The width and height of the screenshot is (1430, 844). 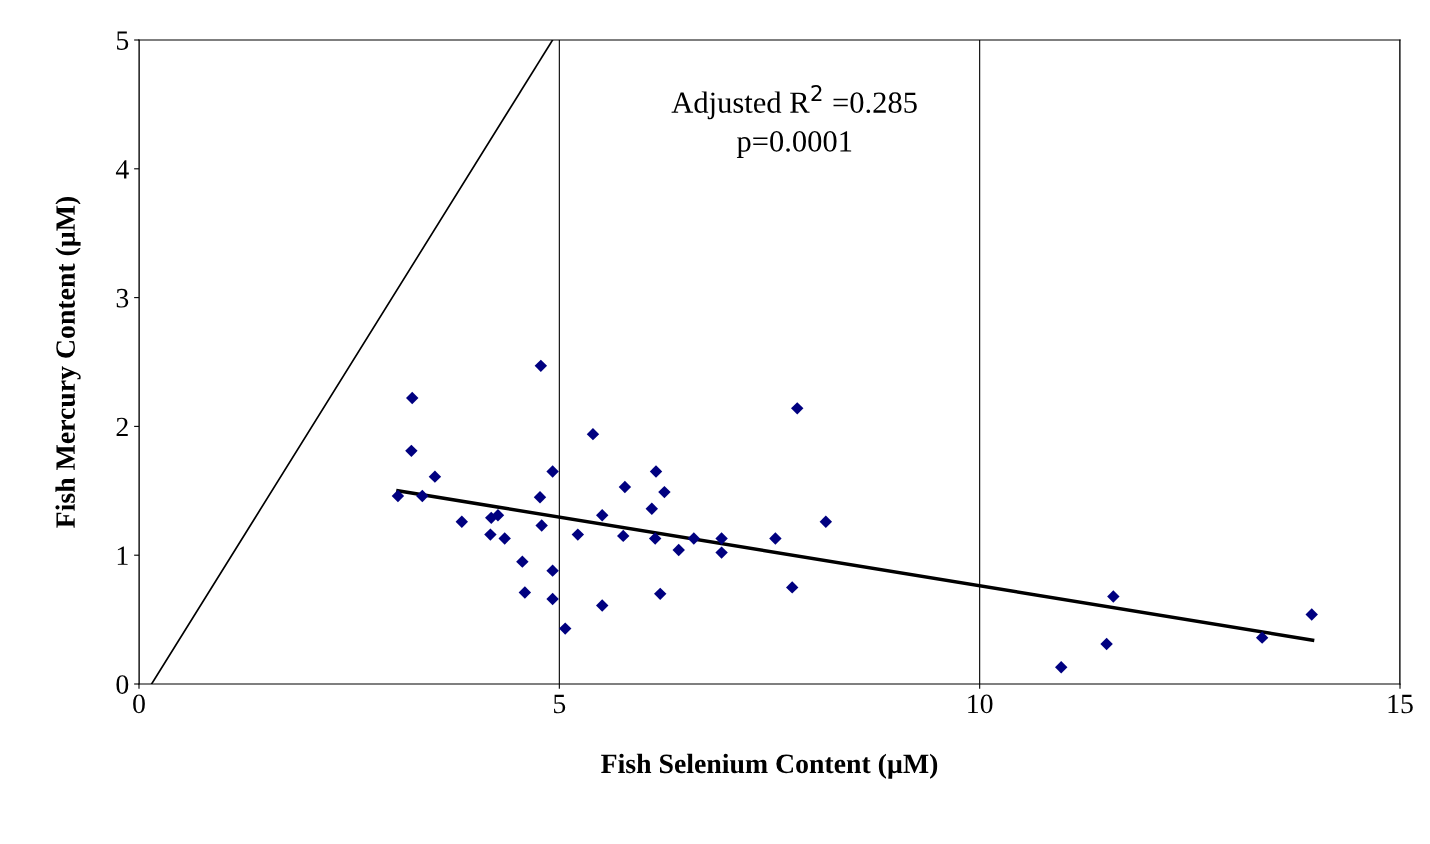 I want to click on y-tick-label: 1, so click(x=122, y=555).